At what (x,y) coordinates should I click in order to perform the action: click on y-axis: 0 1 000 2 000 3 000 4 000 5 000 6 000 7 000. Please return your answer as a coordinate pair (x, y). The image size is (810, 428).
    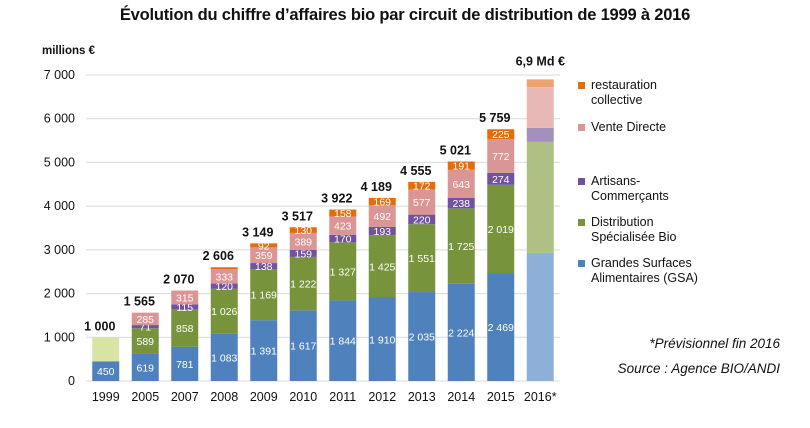
    Looking at the image, I should click on (59, 228).